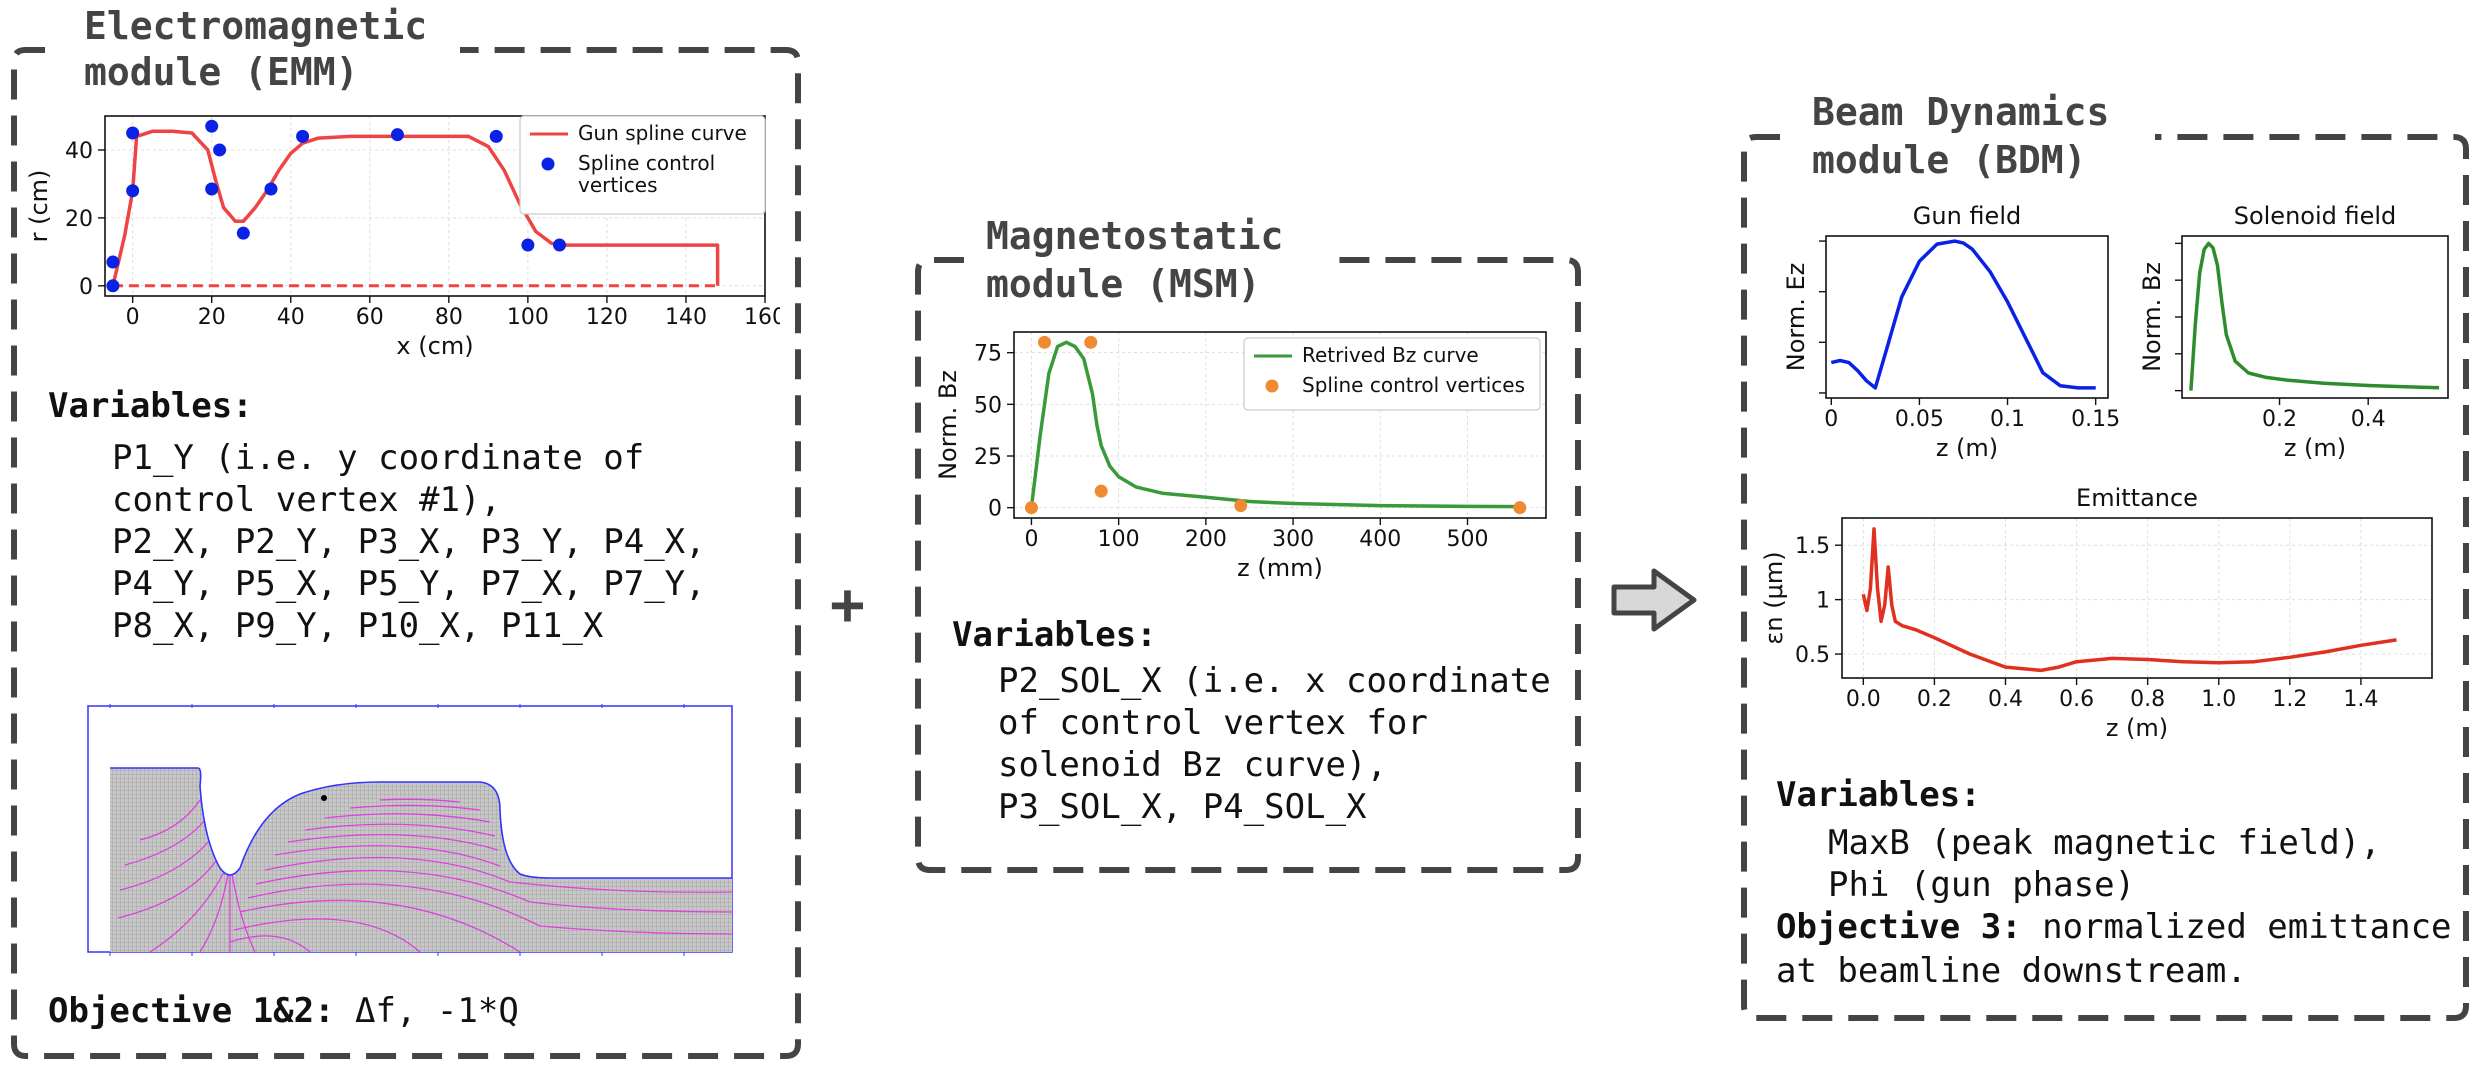 Image resolution: width=2476 pixels, height=1076 pixels. I want to click on solenoid-bz-xtick-label-0: 0, so click(1031, 539).